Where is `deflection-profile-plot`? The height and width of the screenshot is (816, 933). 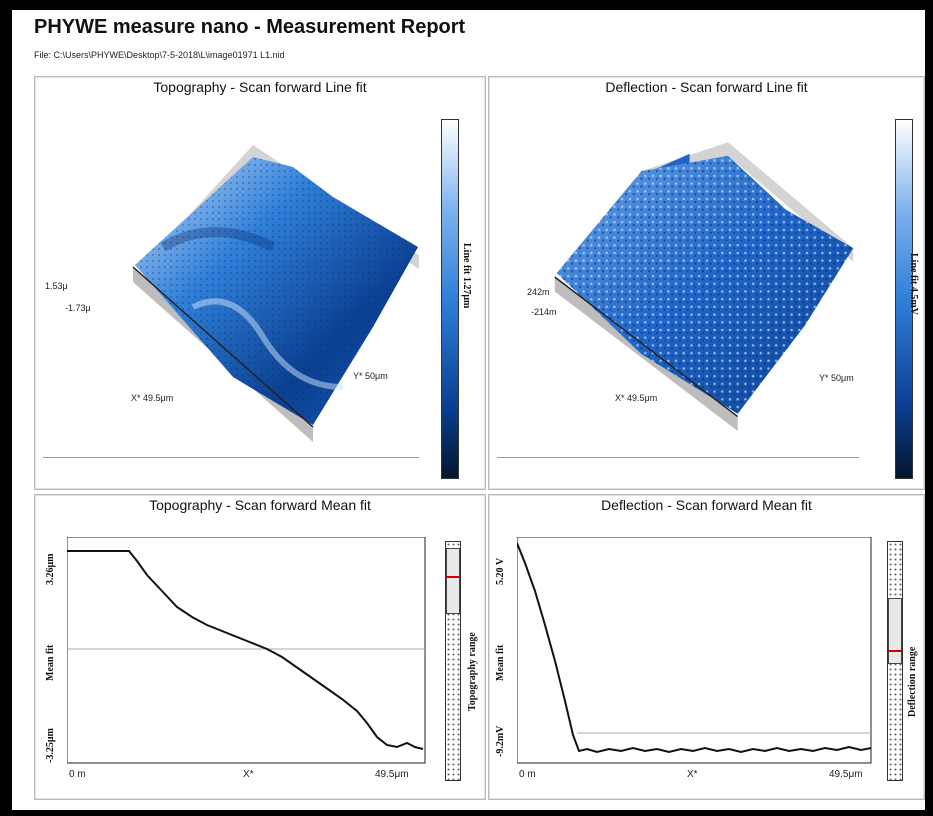 deflection-profile-plot is located at coordinates (695, 651).